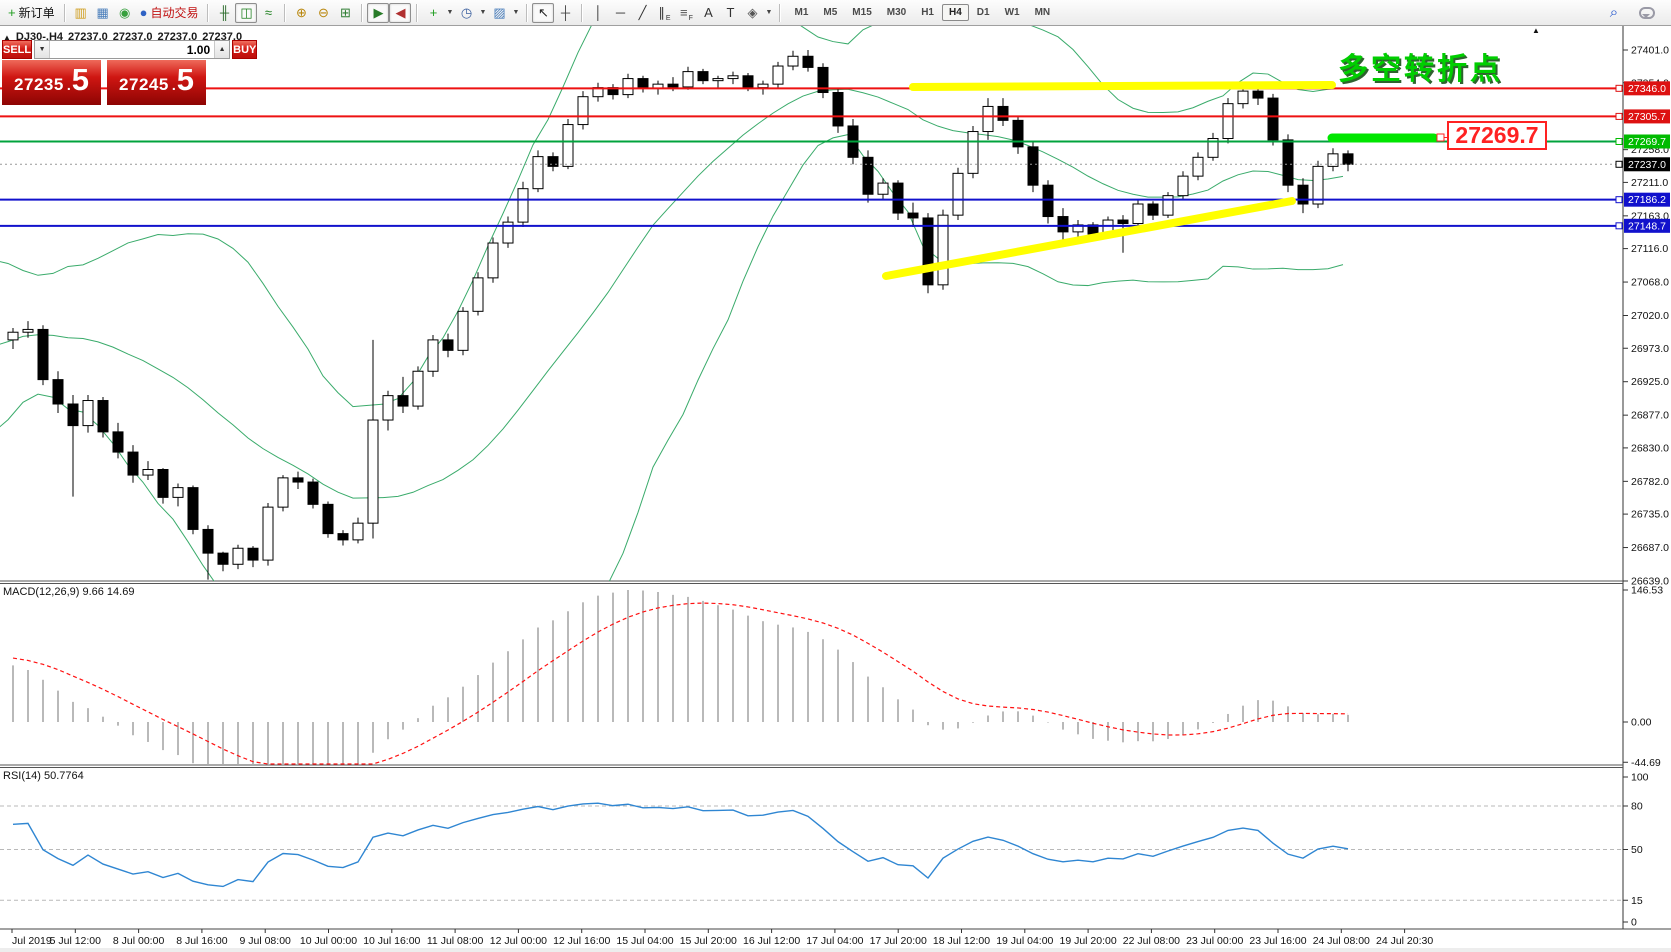 The image size is (1671, 952). Describe the element at coordinates (730, 13) in the screenshot. I see `text-label-button: T` at that location.